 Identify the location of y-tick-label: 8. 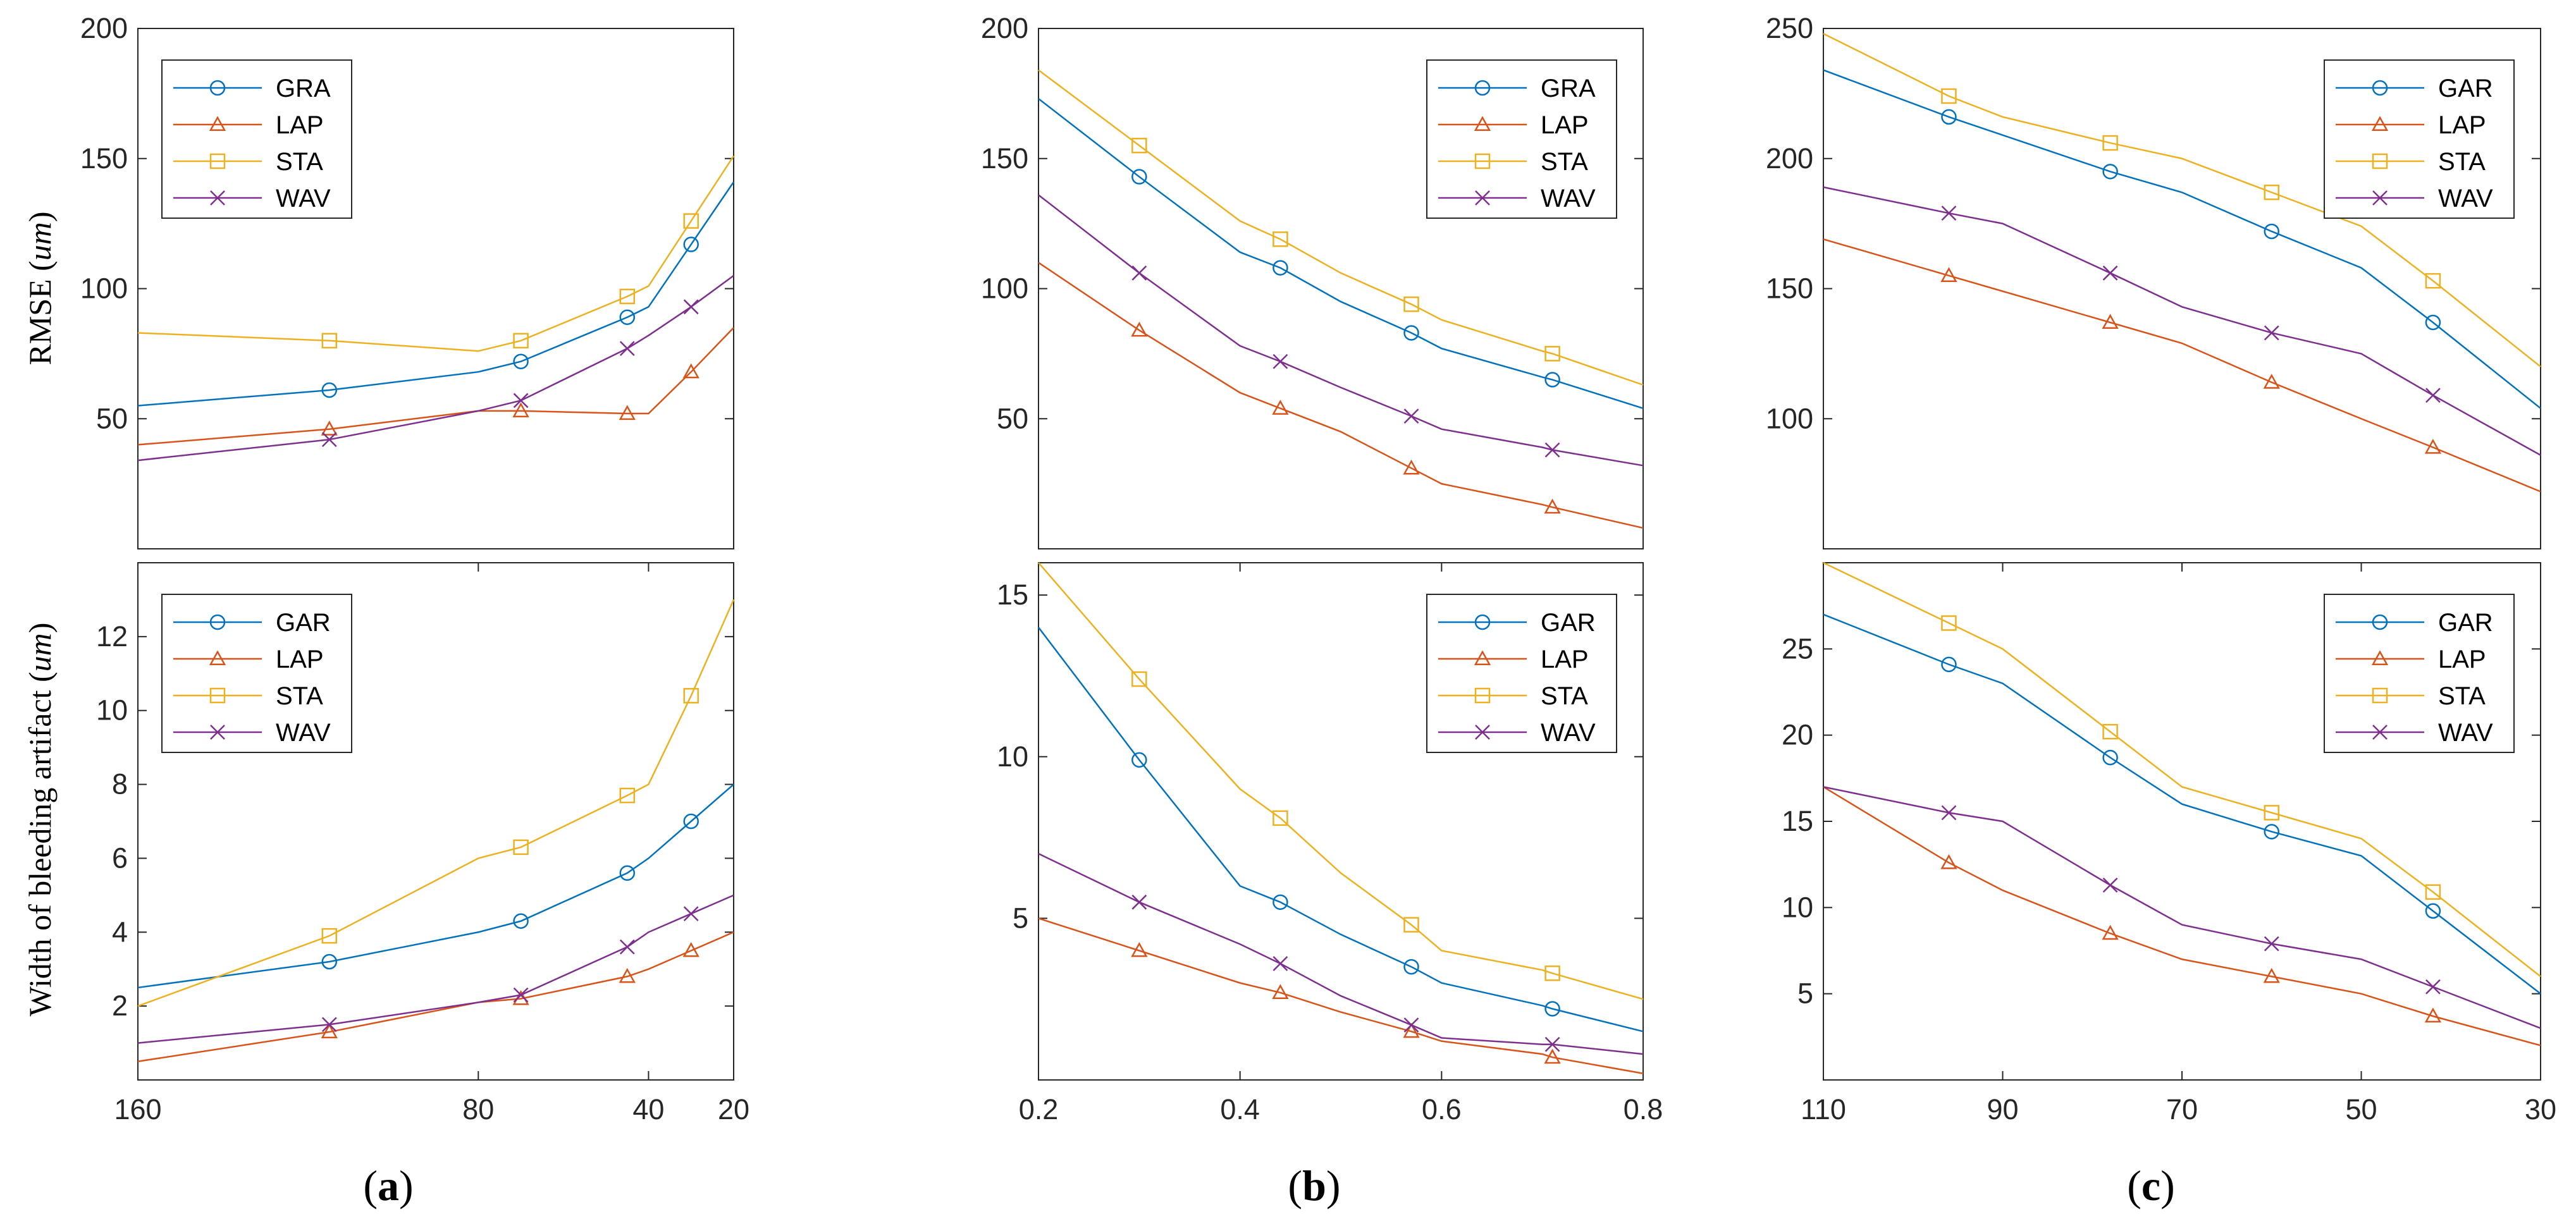
(120, 784).